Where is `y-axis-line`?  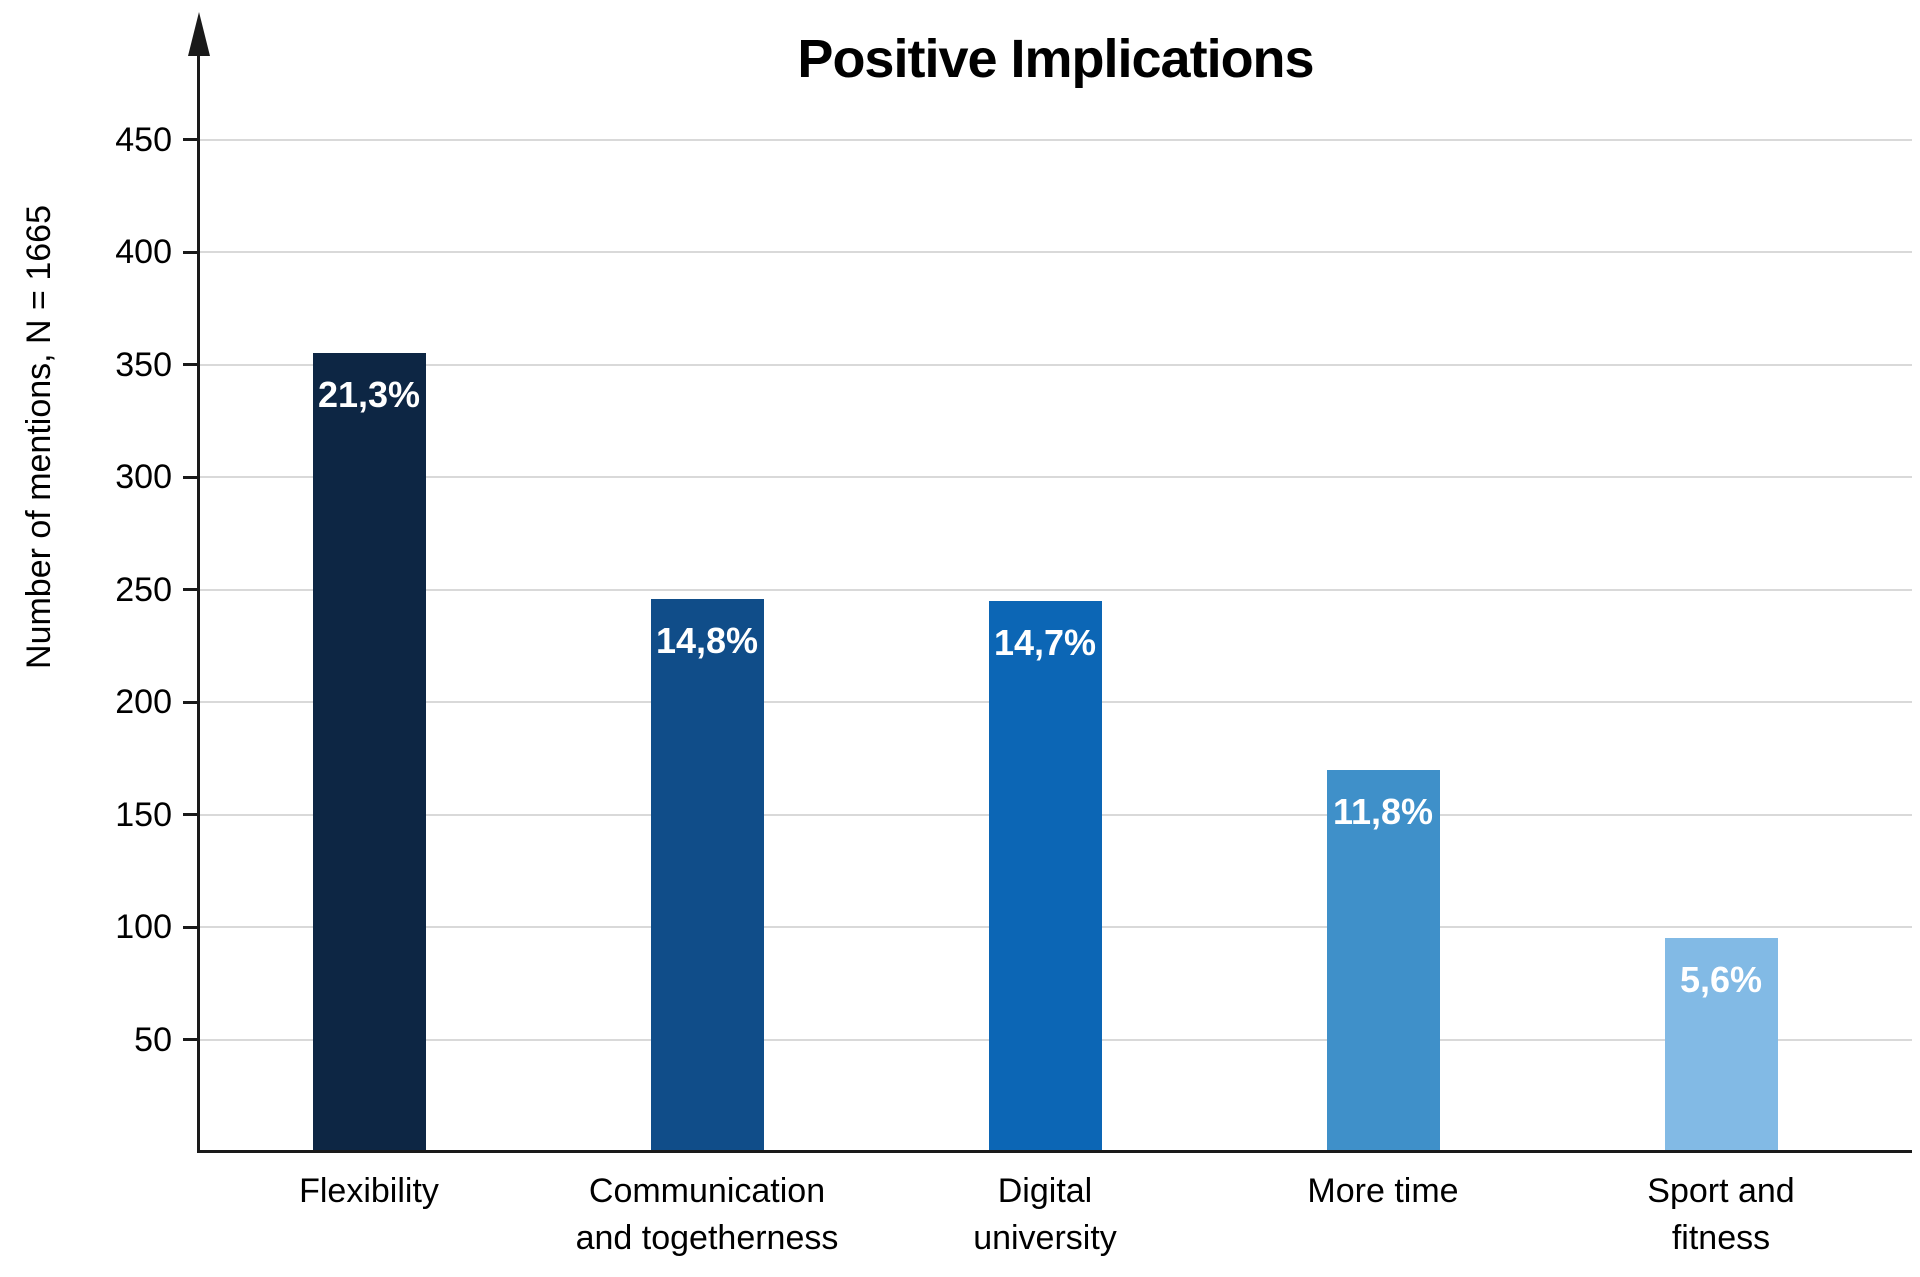 y-axis-line is located at coordinates (198, 591).